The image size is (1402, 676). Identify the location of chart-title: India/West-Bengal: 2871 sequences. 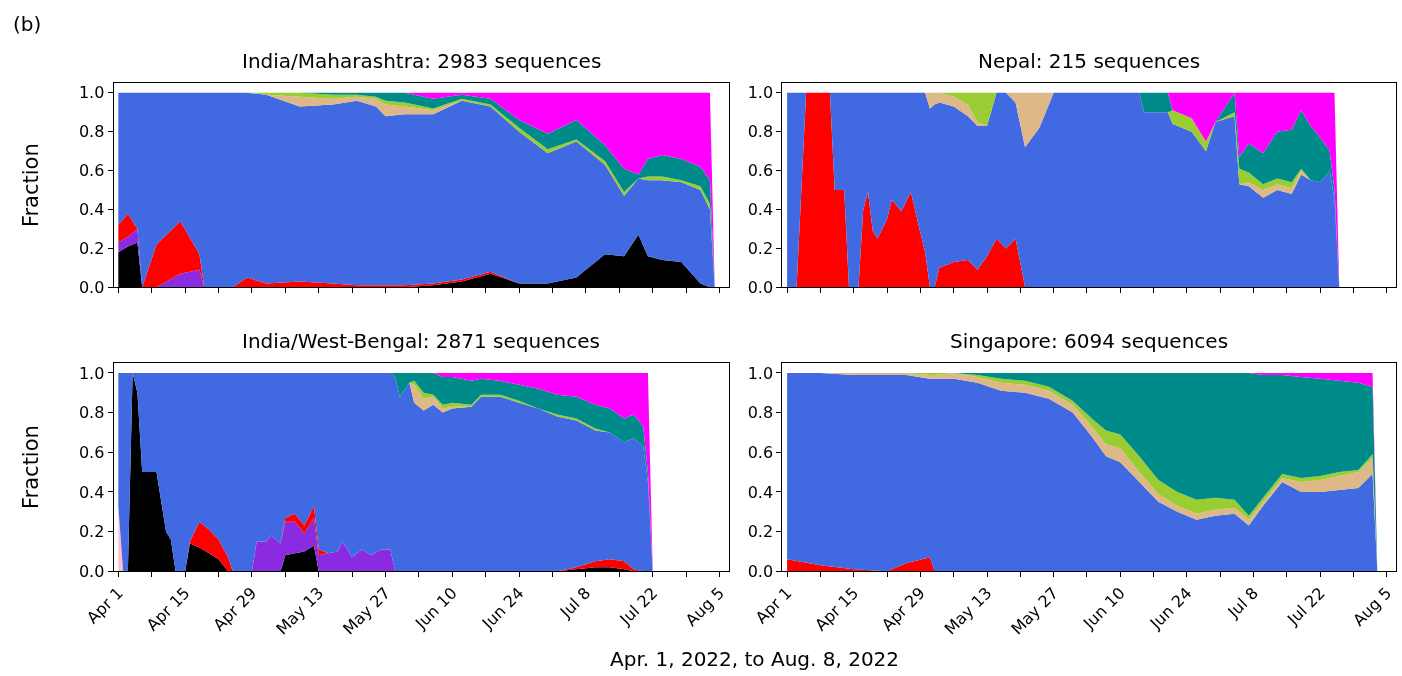
(421, 341).